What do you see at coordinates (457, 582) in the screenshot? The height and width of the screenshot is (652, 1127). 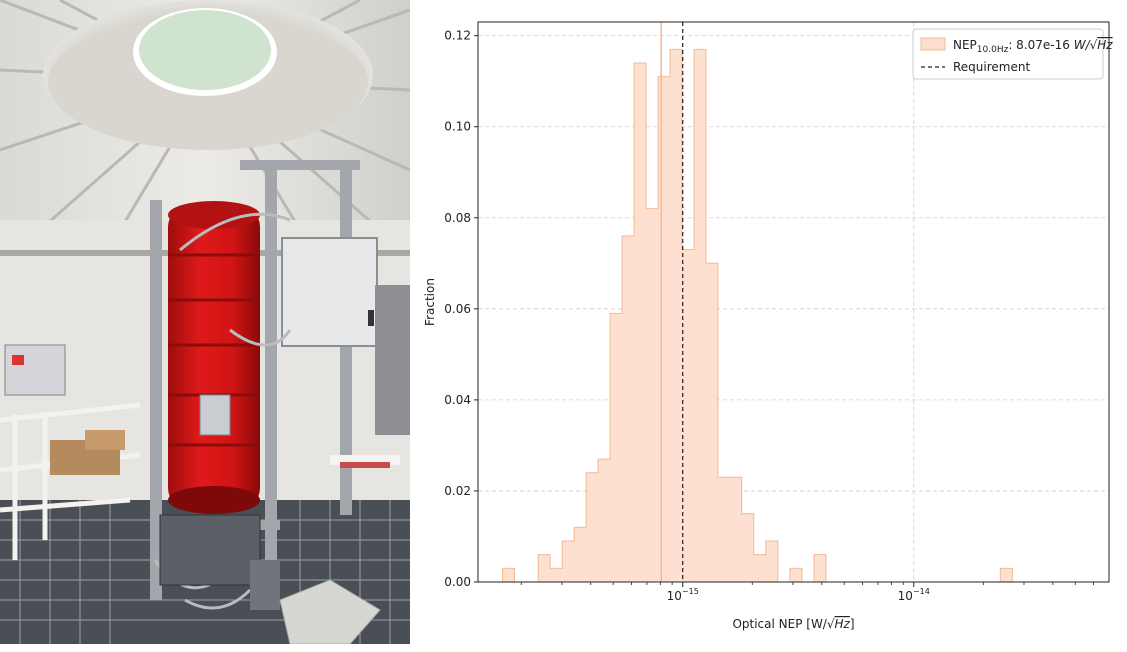 I see `y-tick-label: 0.00` at bounding box center [457, 582].